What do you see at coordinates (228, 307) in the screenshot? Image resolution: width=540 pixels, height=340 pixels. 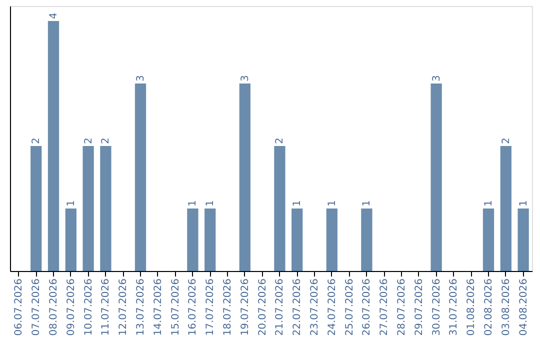 I see `x-tick-label: 18.07.2026` at bounding box center [228, 307].